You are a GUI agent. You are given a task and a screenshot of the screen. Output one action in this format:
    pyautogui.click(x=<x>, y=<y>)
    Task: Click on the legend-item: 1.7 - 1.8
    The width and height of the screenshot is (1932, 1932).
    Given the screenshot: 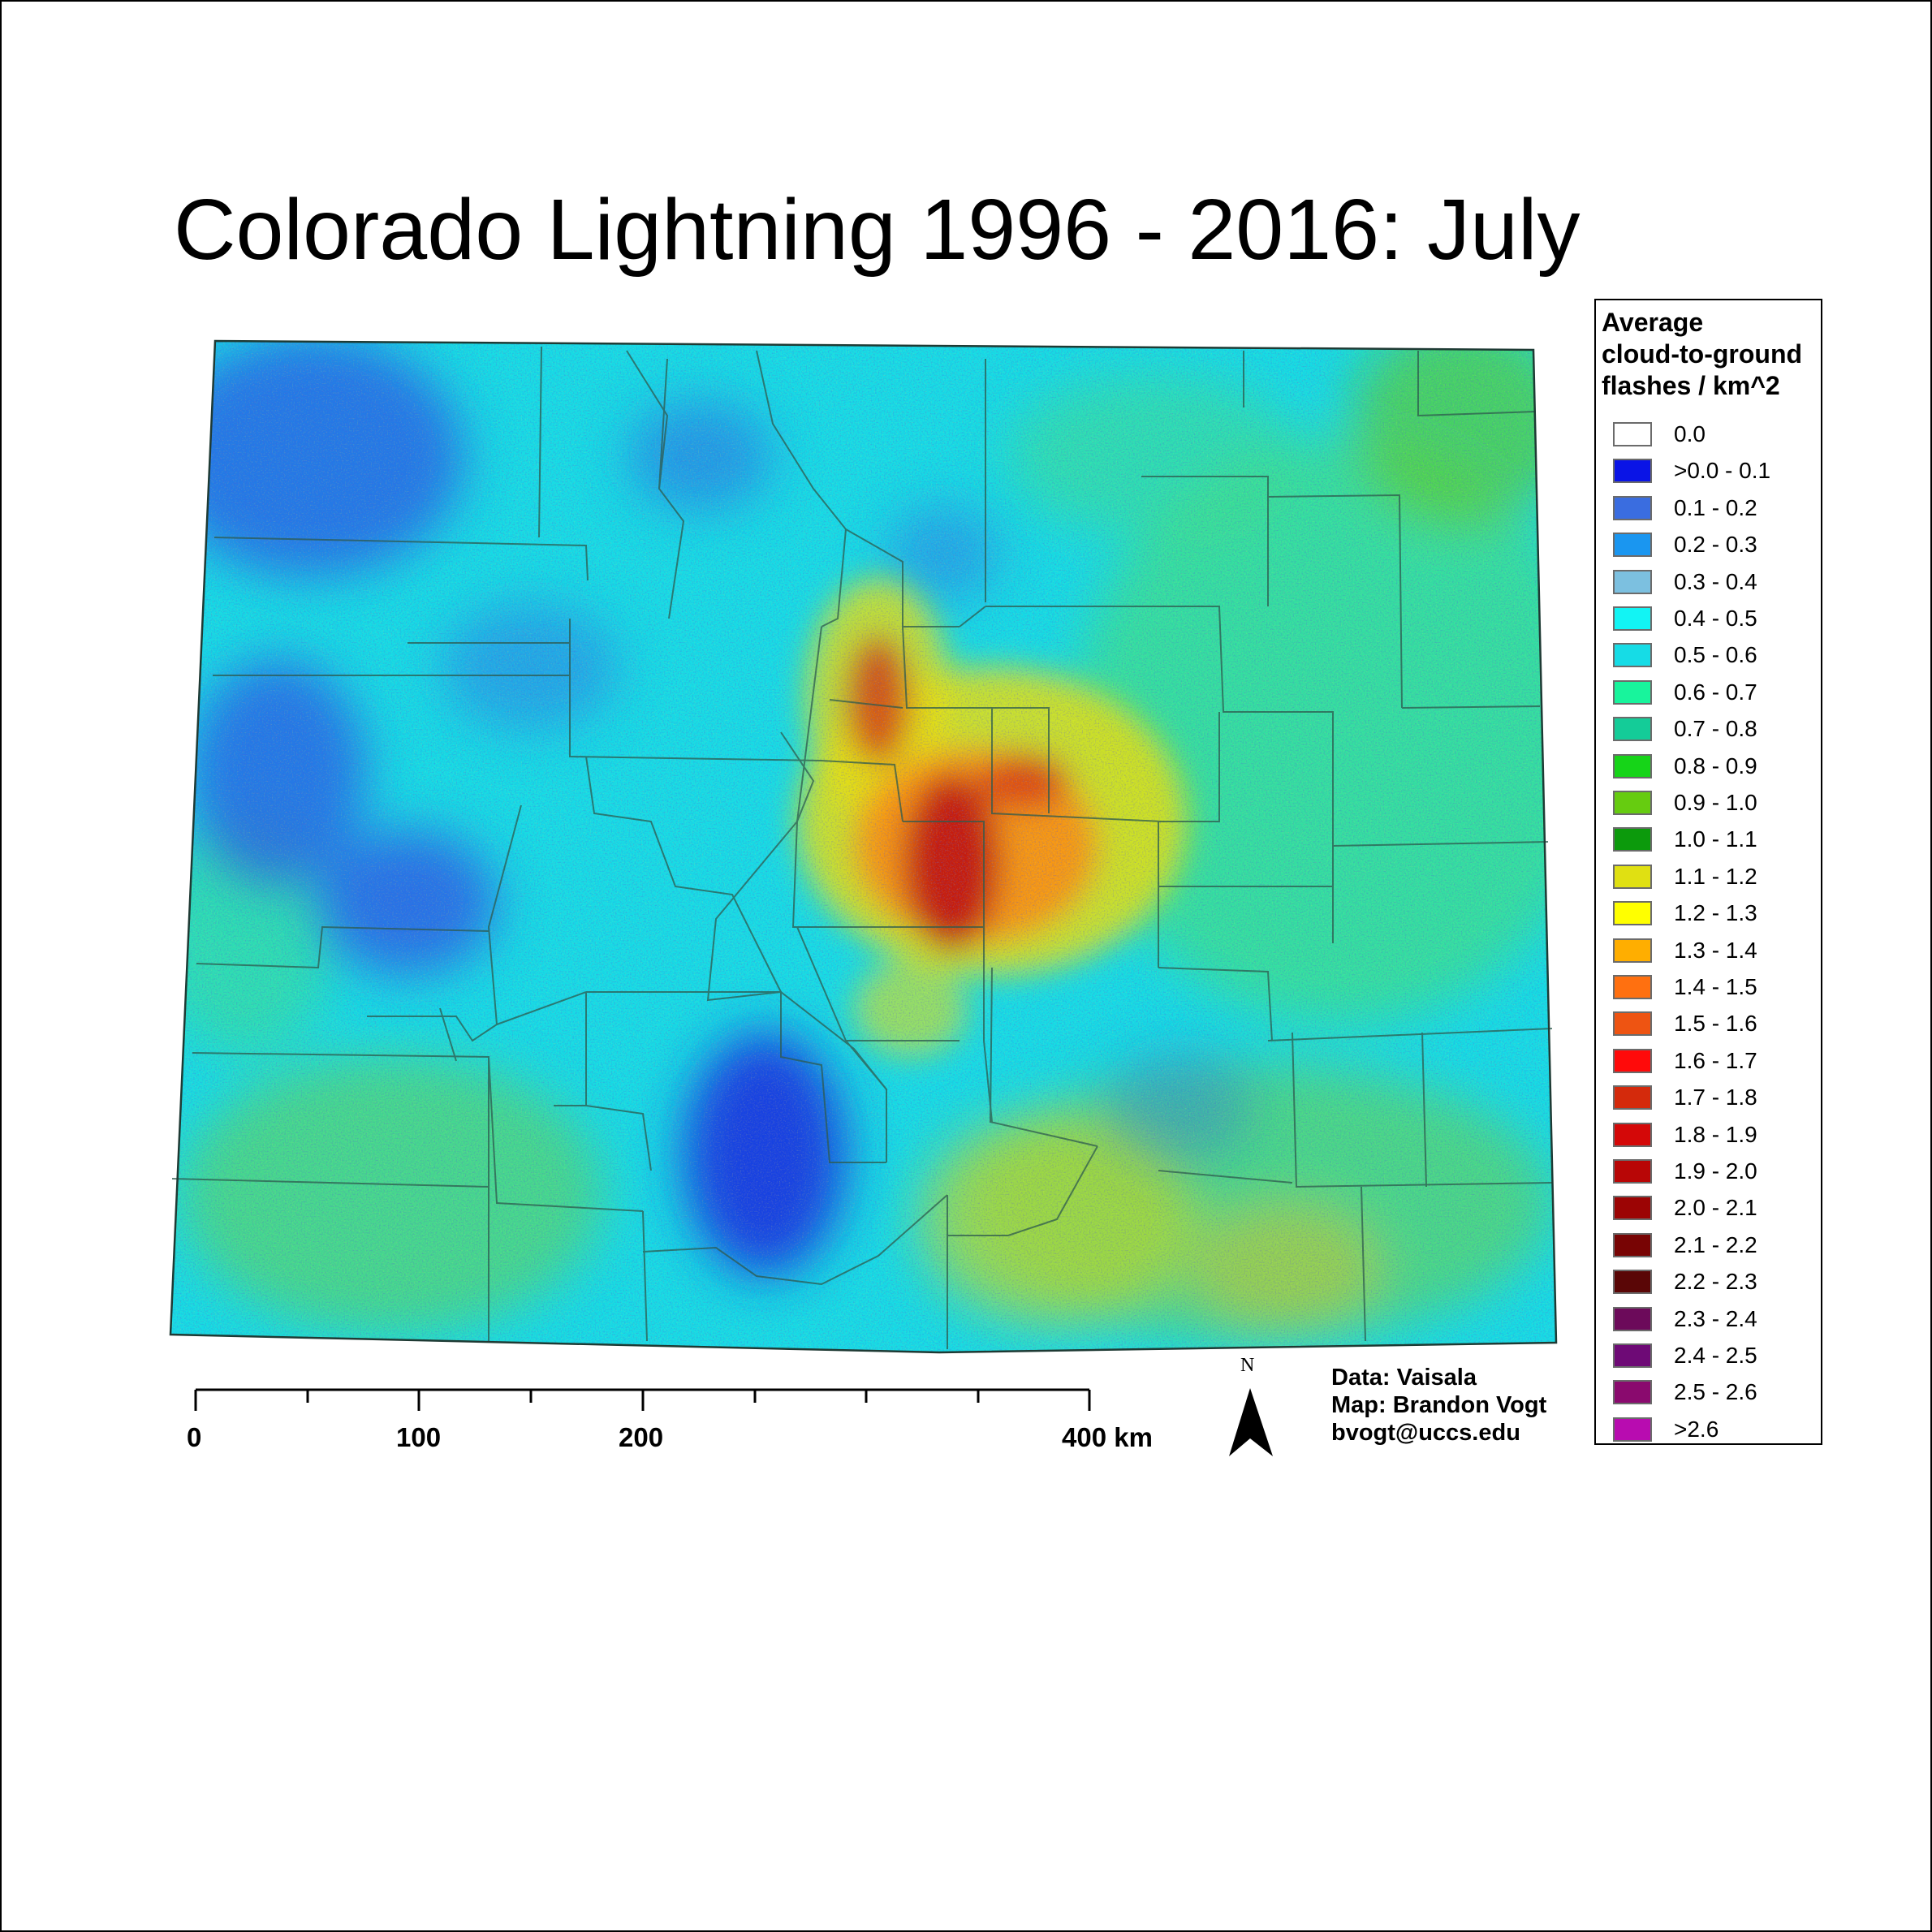 What is the action you would take?
    pyautogui.click(x=1708, y=1100)
    